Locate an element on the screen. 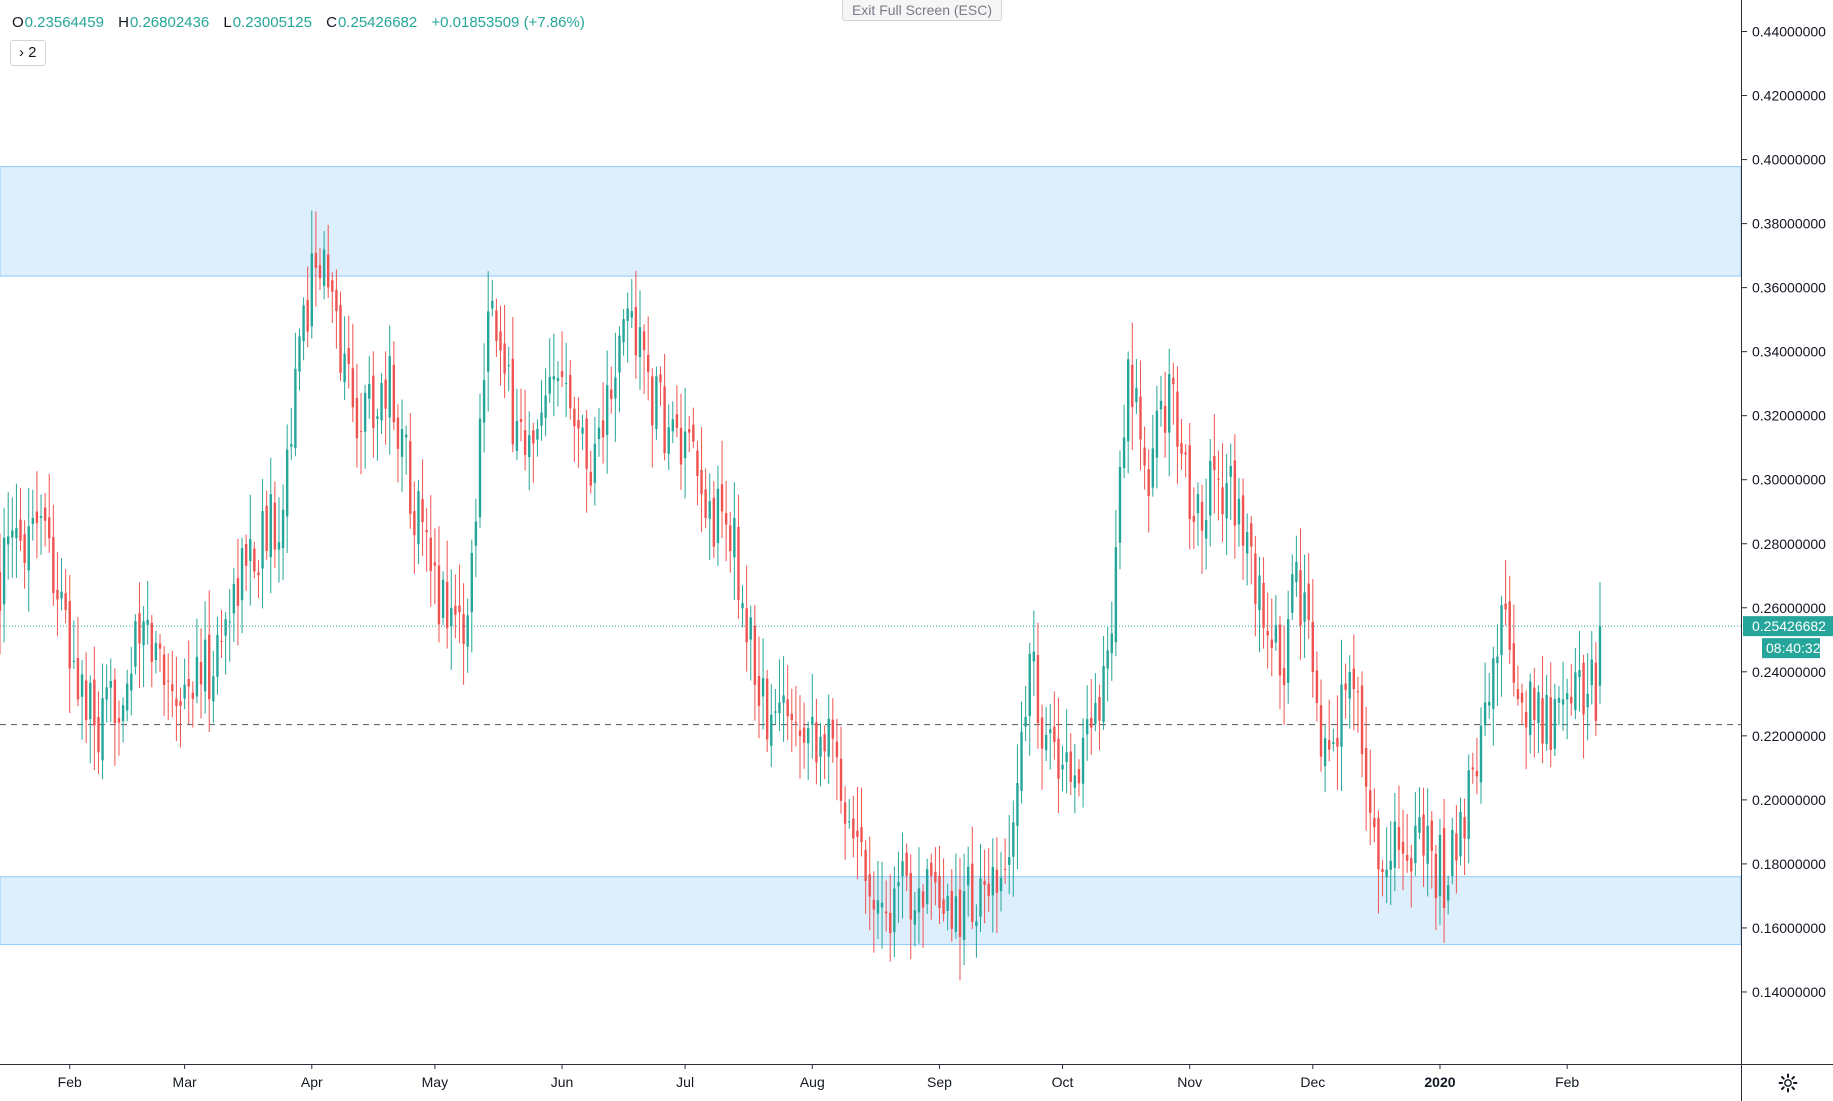 The width and height of the screenshot is (1833, 1101). time-tick-label: Apr is located at coordinates (312, 1082).